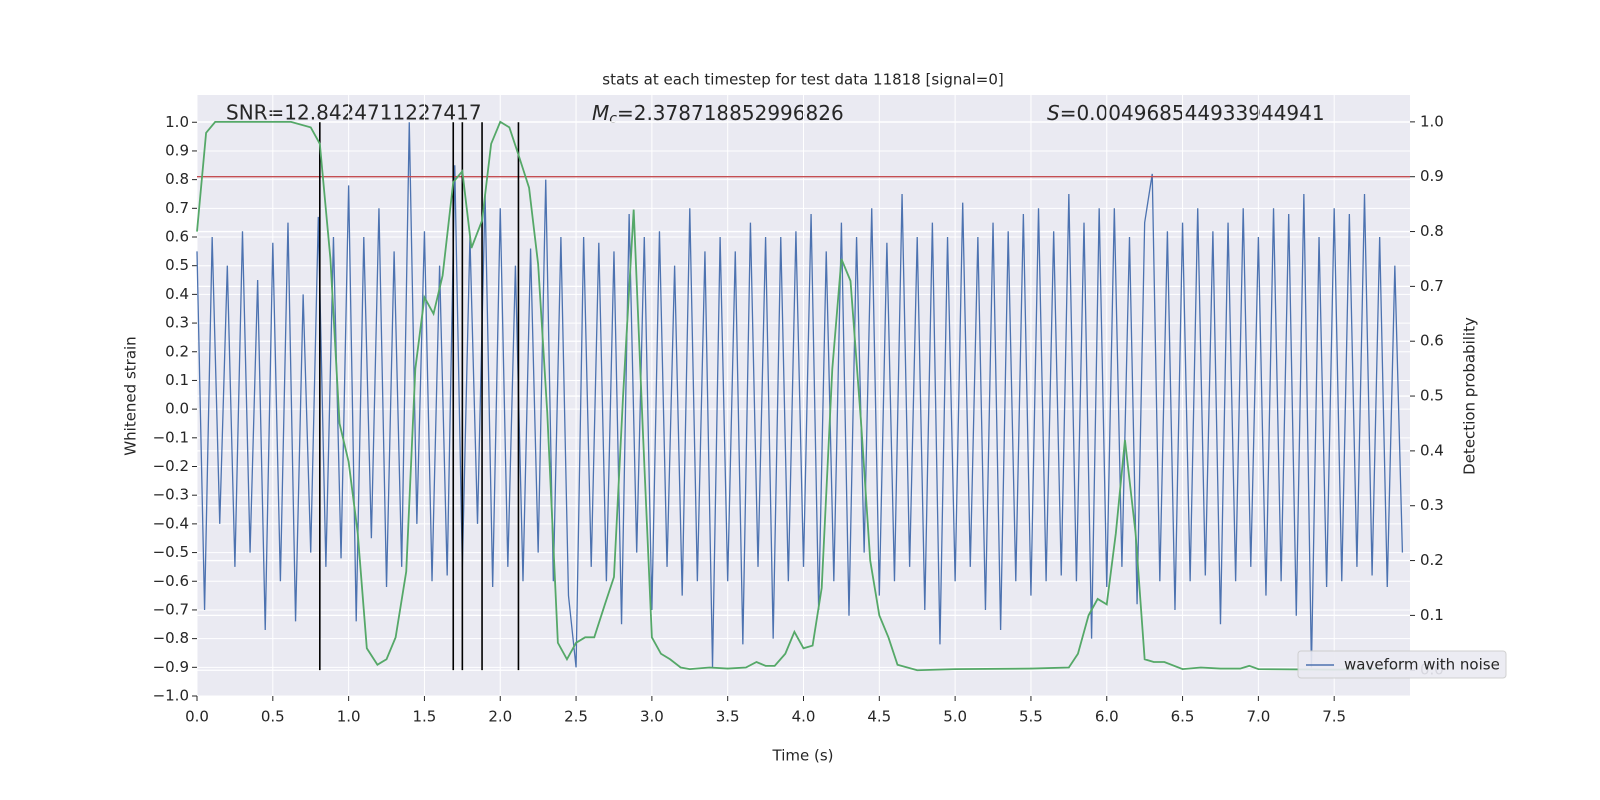 The image size is (1600, 800). I want to click on y-tick-label: 0.5, so click(177, 265).